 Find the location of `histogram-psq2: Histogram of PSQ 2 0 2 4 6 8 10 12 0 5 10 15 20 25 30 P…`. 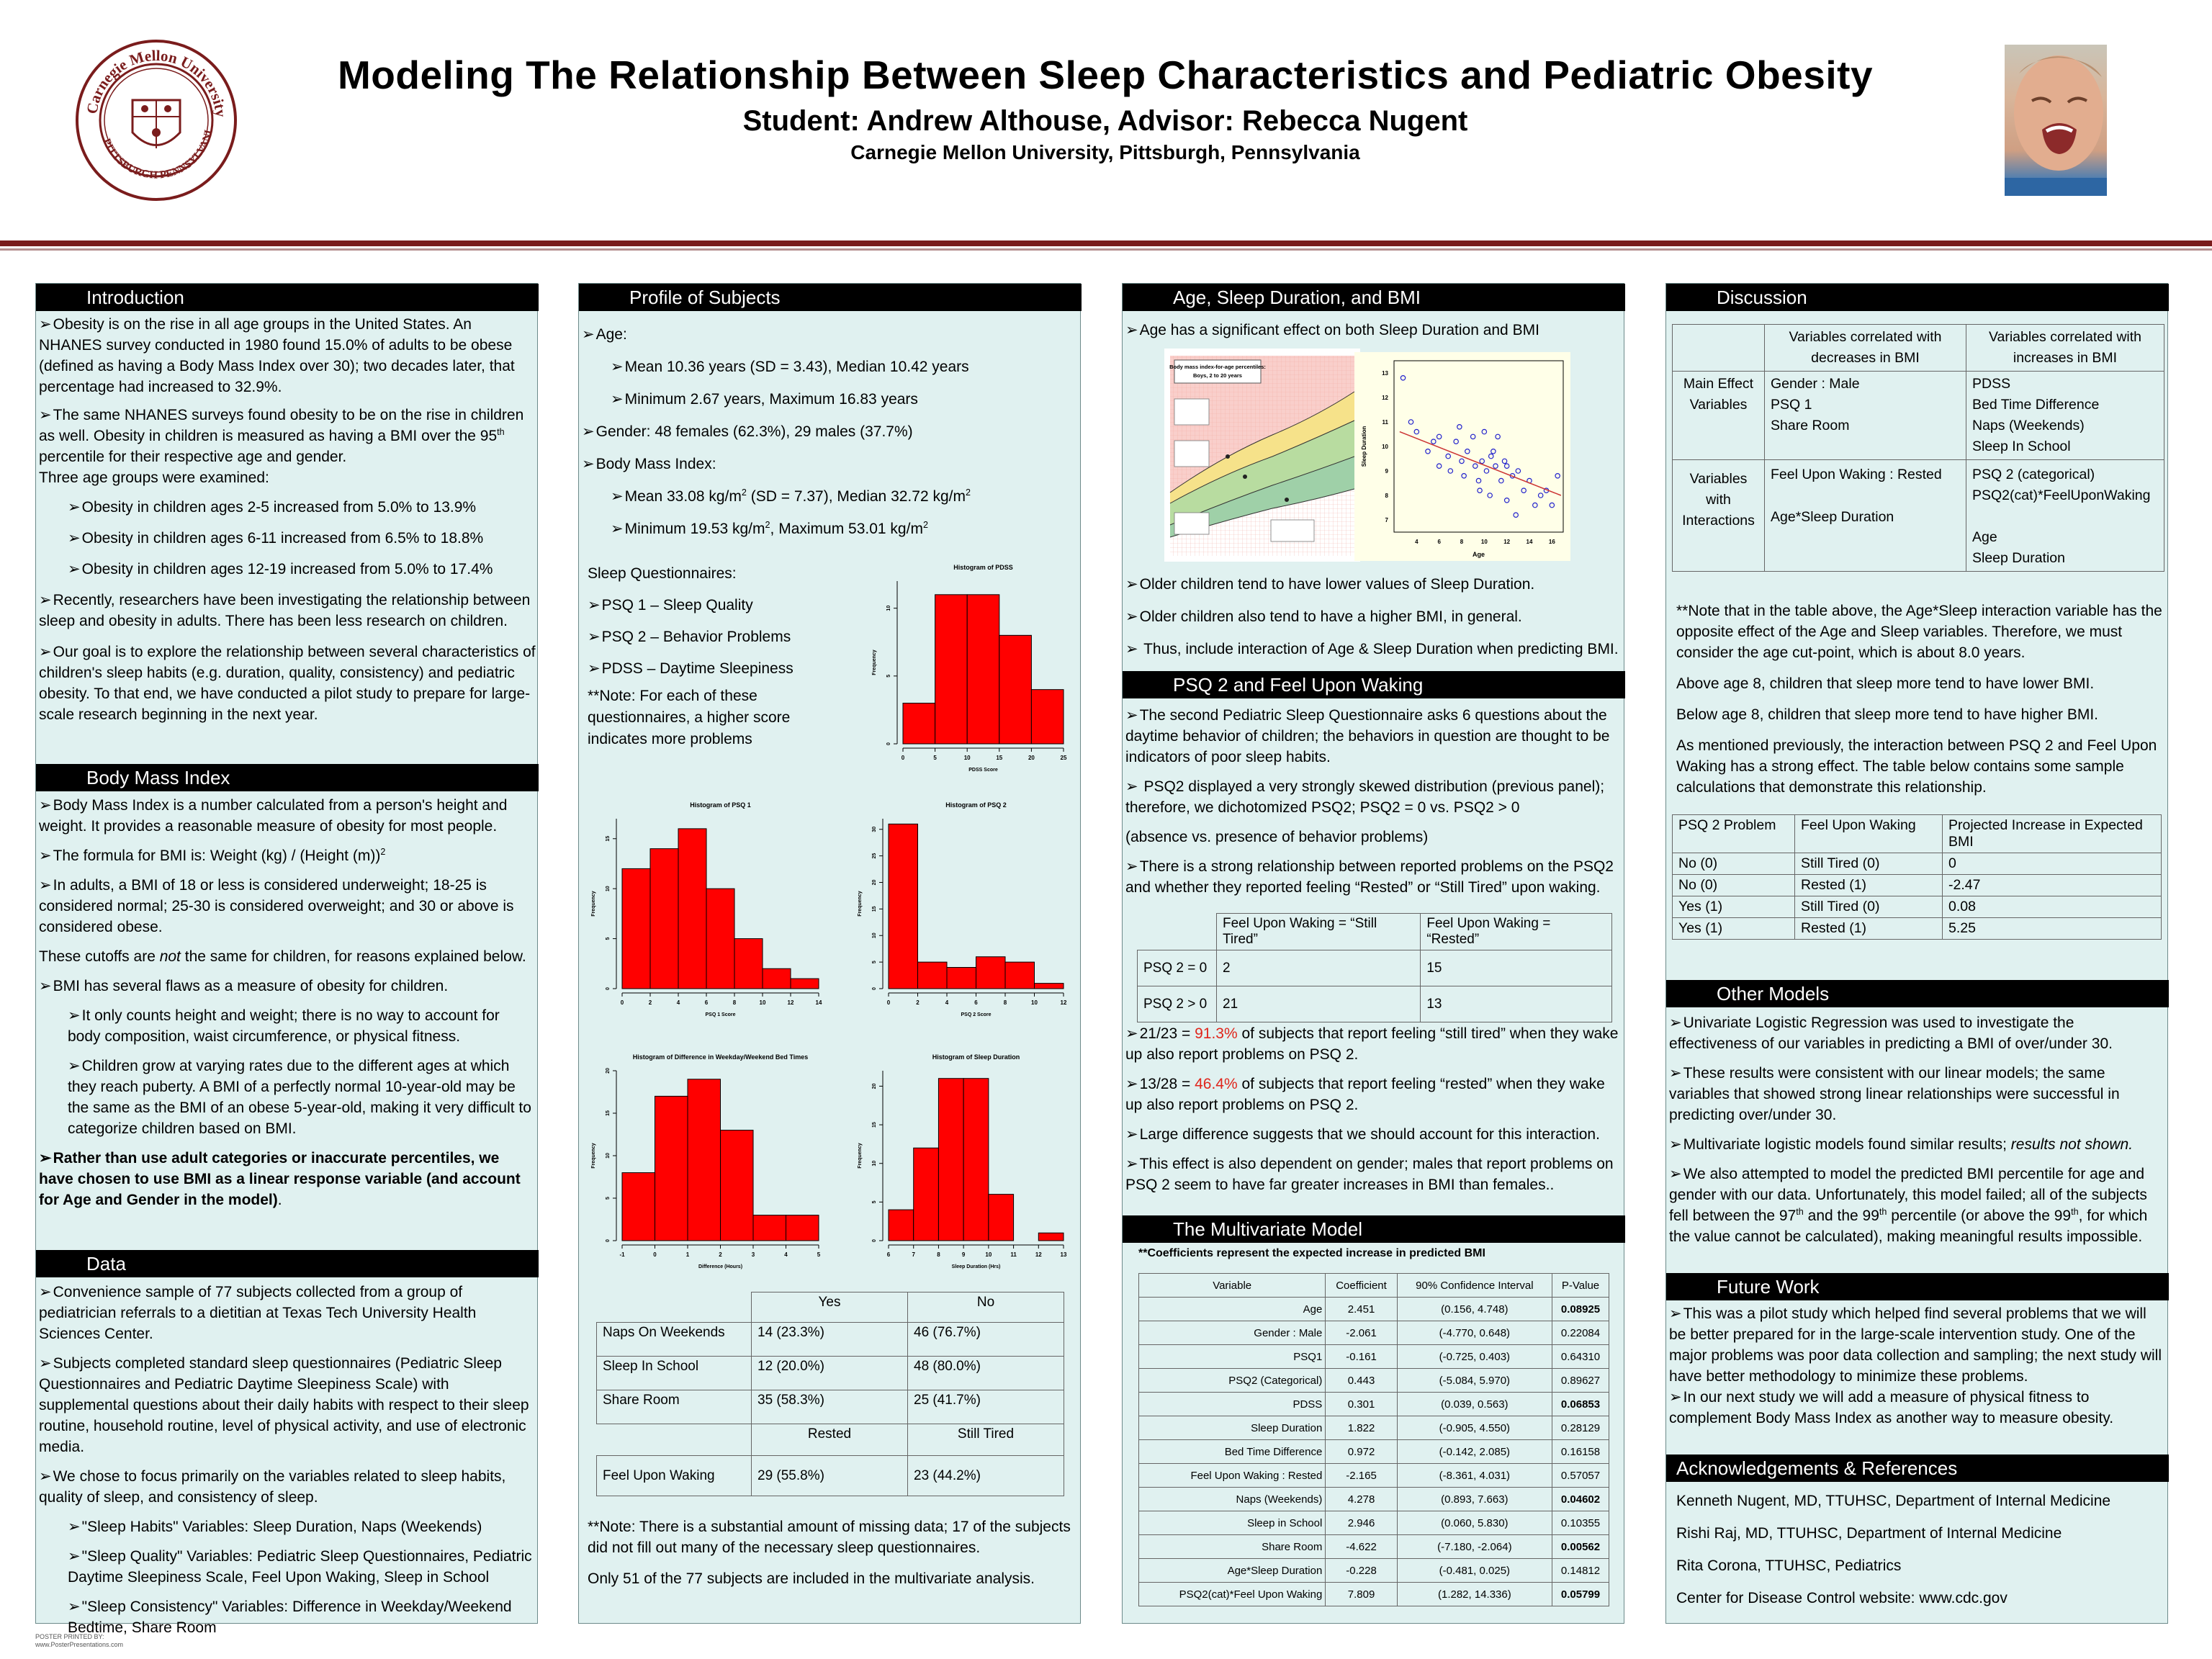

histogram-psq2: Histogram of PSQ 2 0 2 4 6 8 10 12 0 5 10 15 20 25 30 P… is located at coordinates (963, 909).